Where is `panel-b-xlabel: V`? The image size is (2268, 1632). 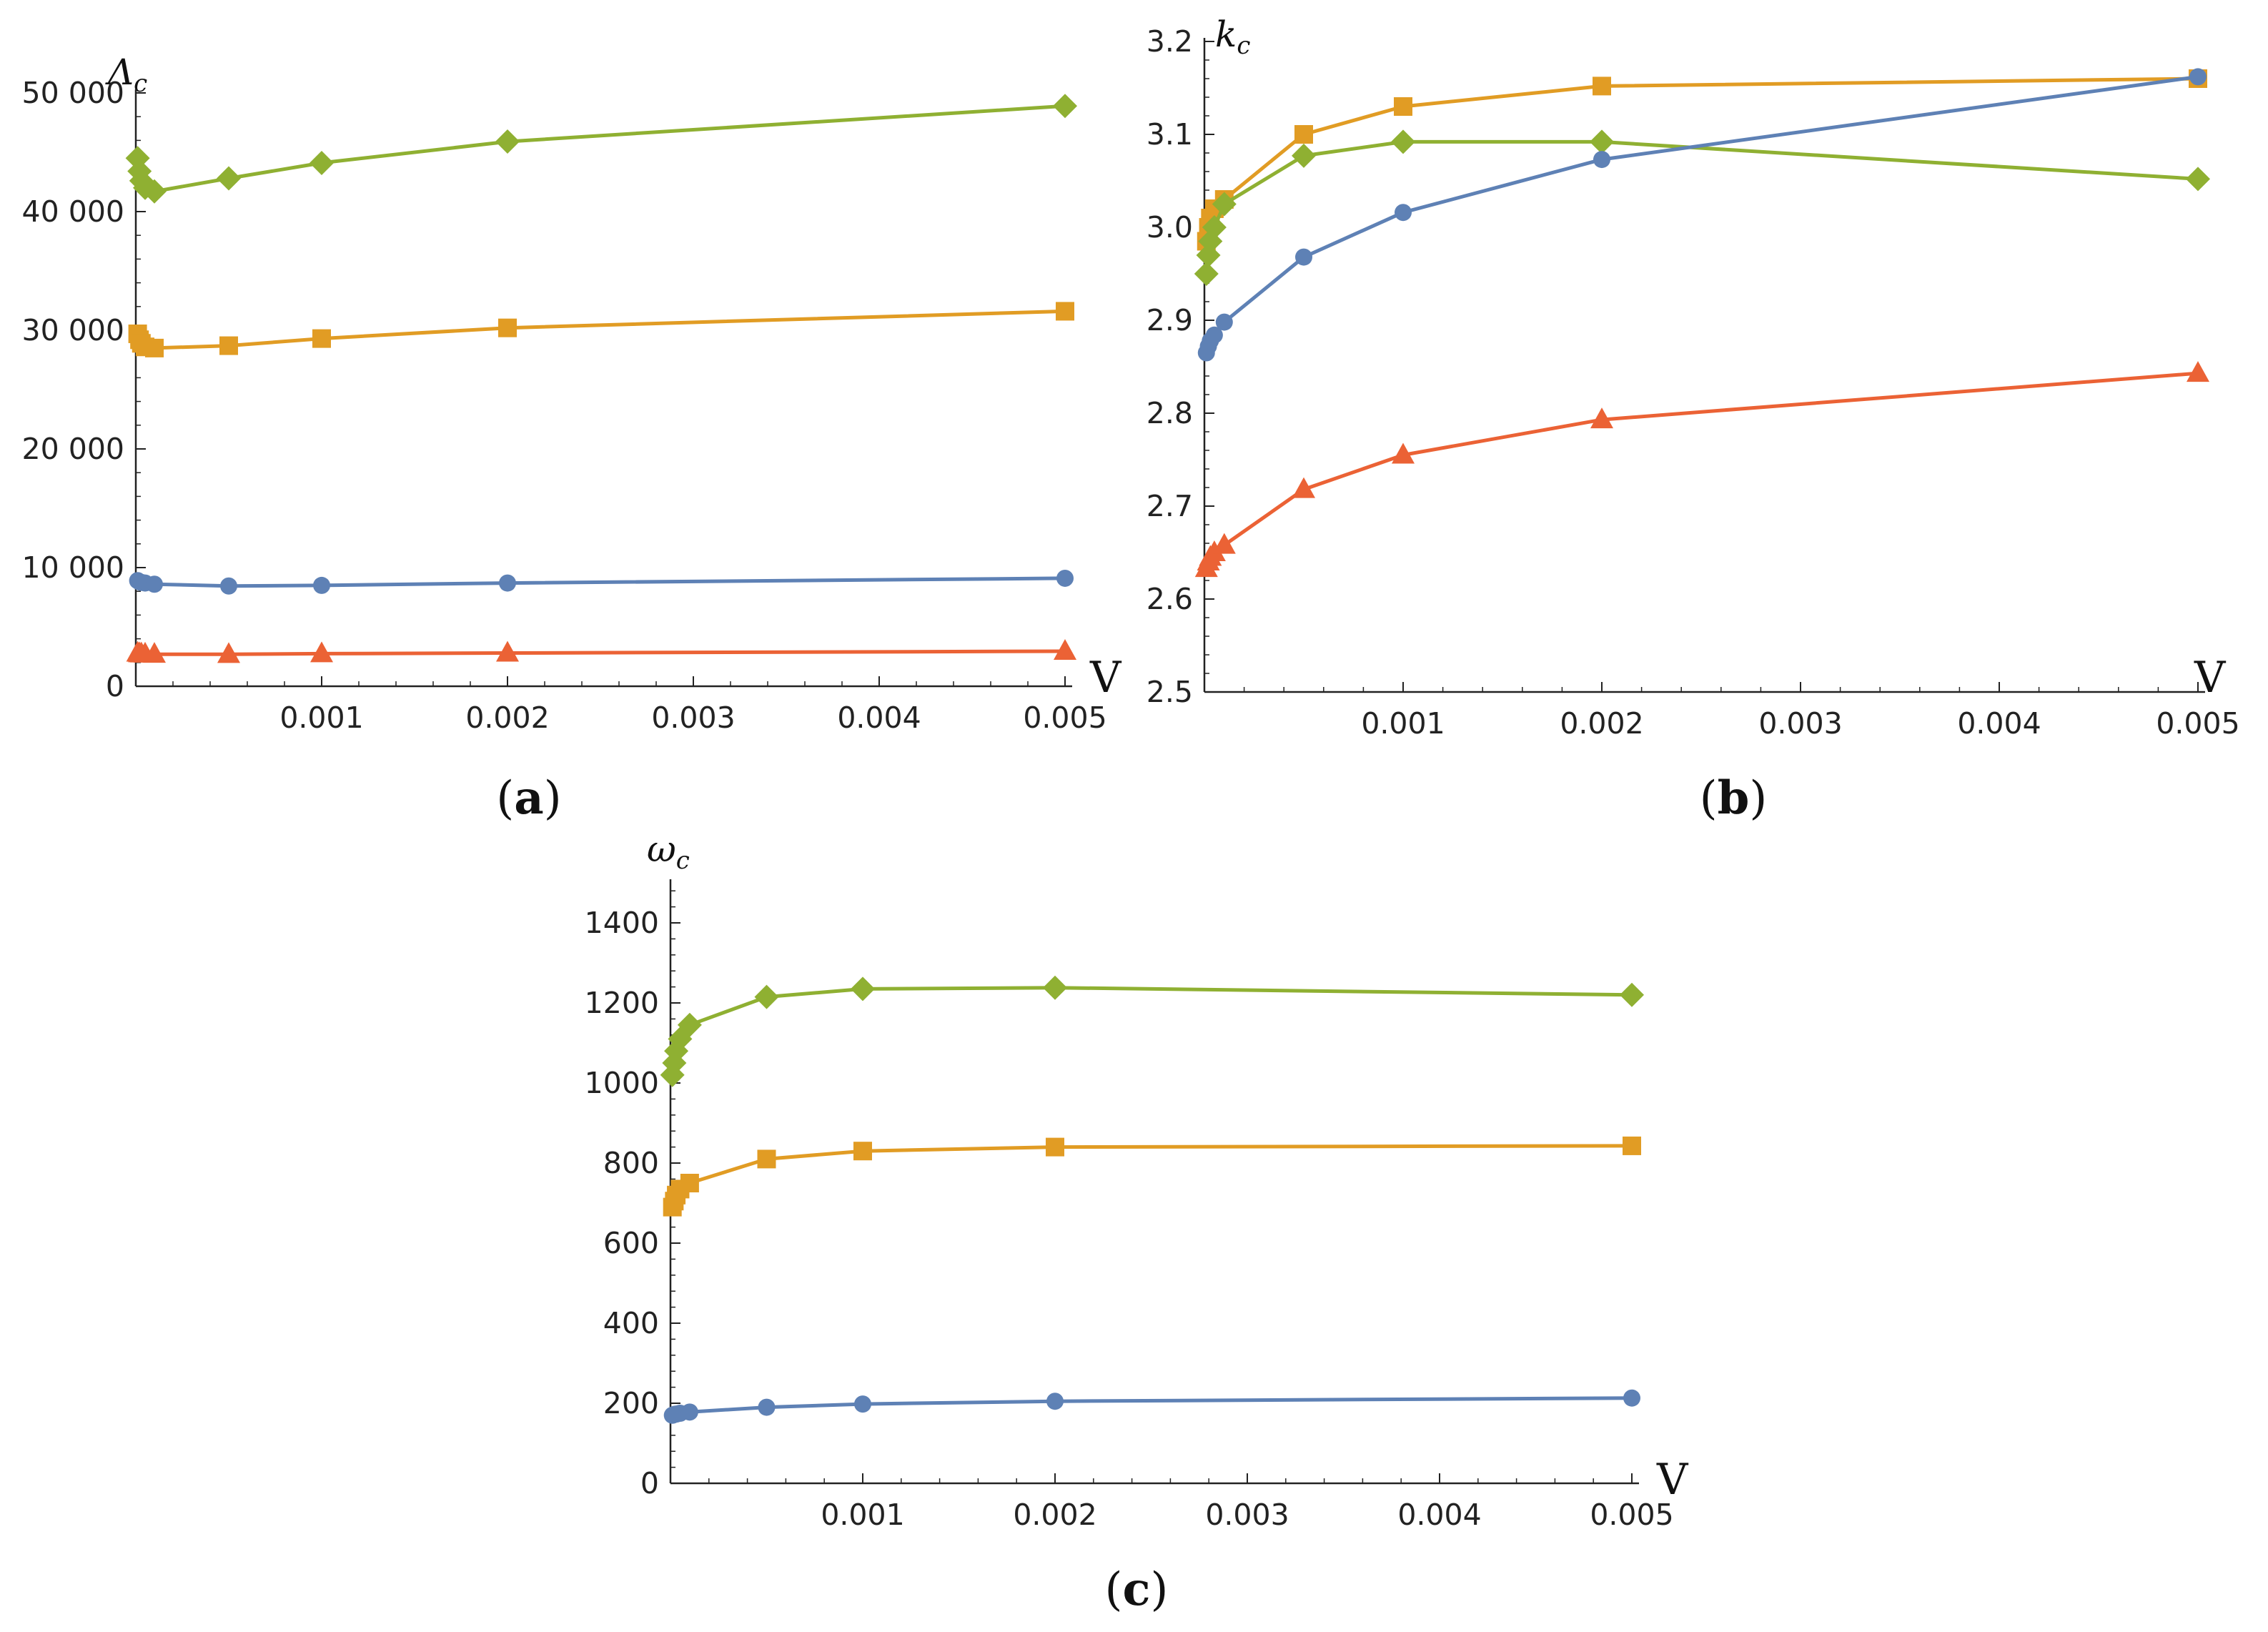
panel-b-xlabel: V is located at coordinates (2210, 678).